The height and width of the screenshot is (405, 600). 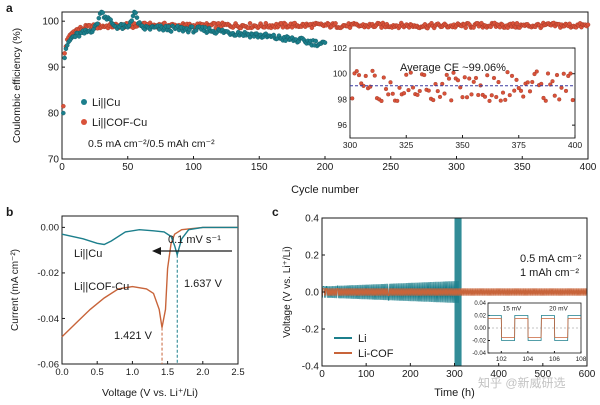 What do you see at coordinates (312, 256) in the screenshot?
I see `y-tick-label: 0.2` at bounding box center [312, 256].